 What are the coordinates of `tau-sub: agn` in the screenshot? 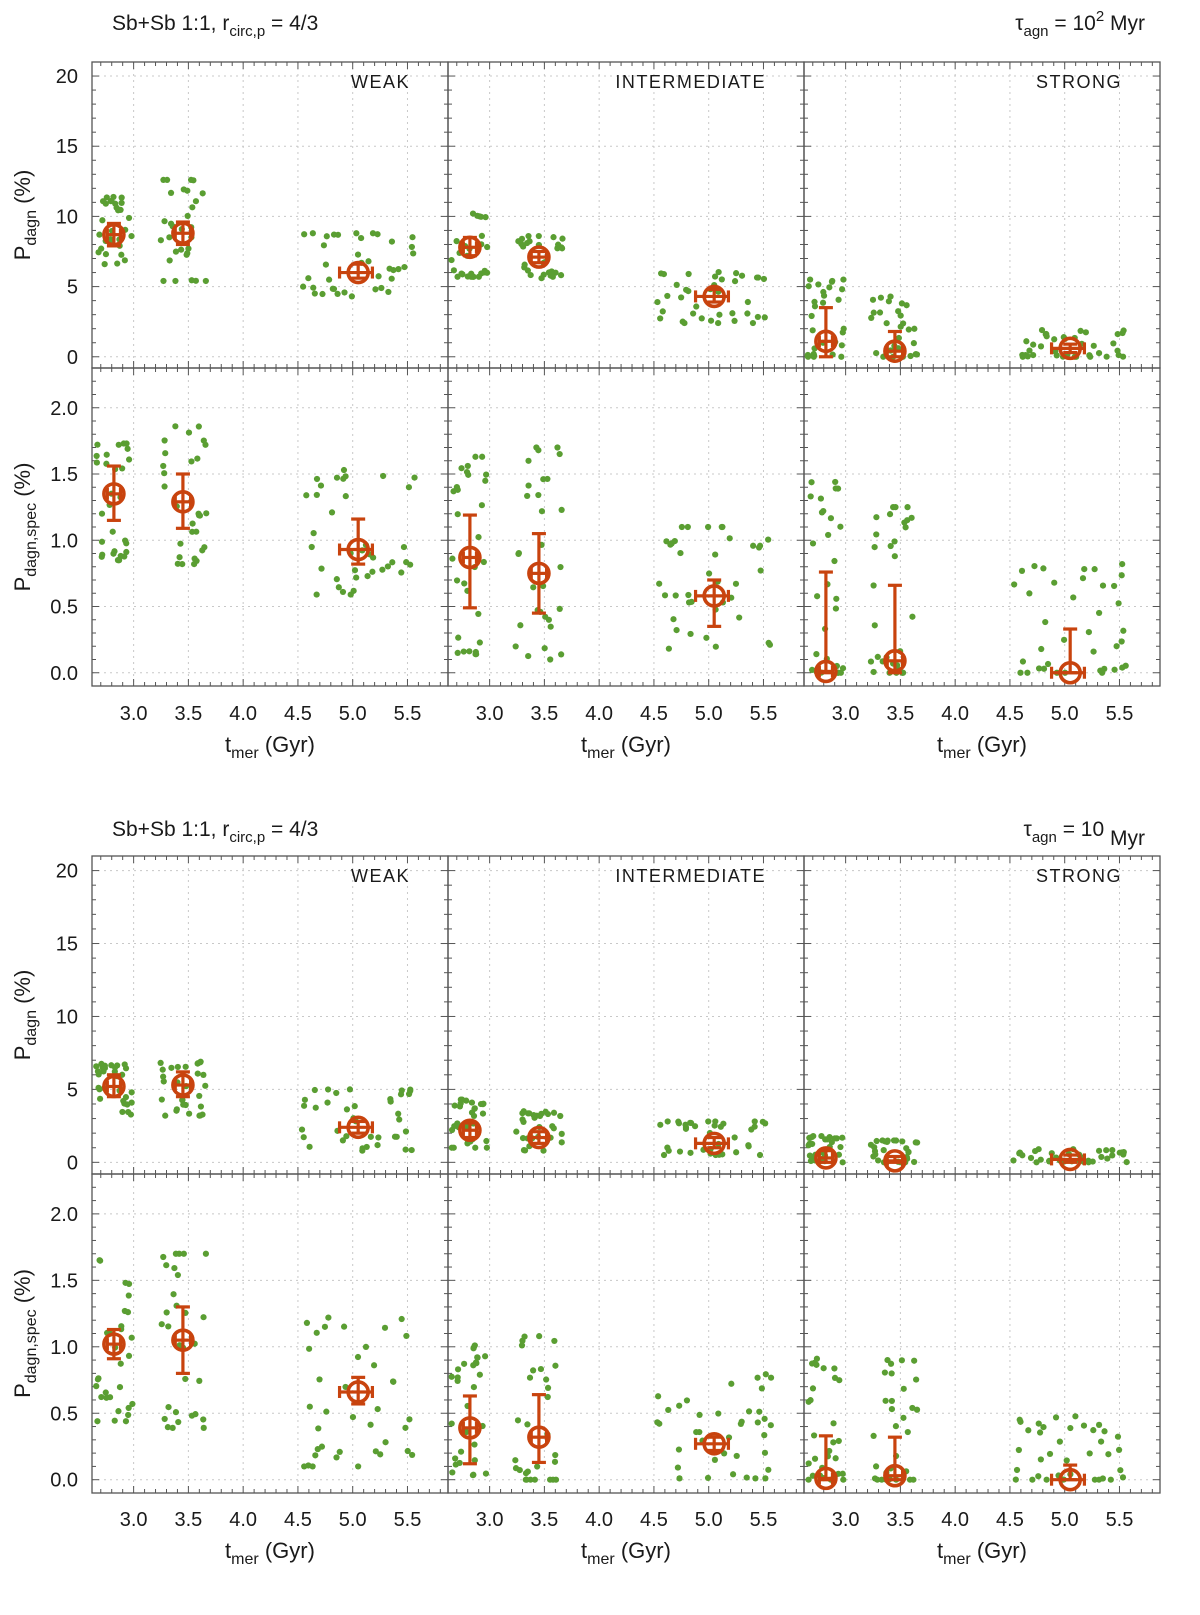 It's located at (1036, 31).